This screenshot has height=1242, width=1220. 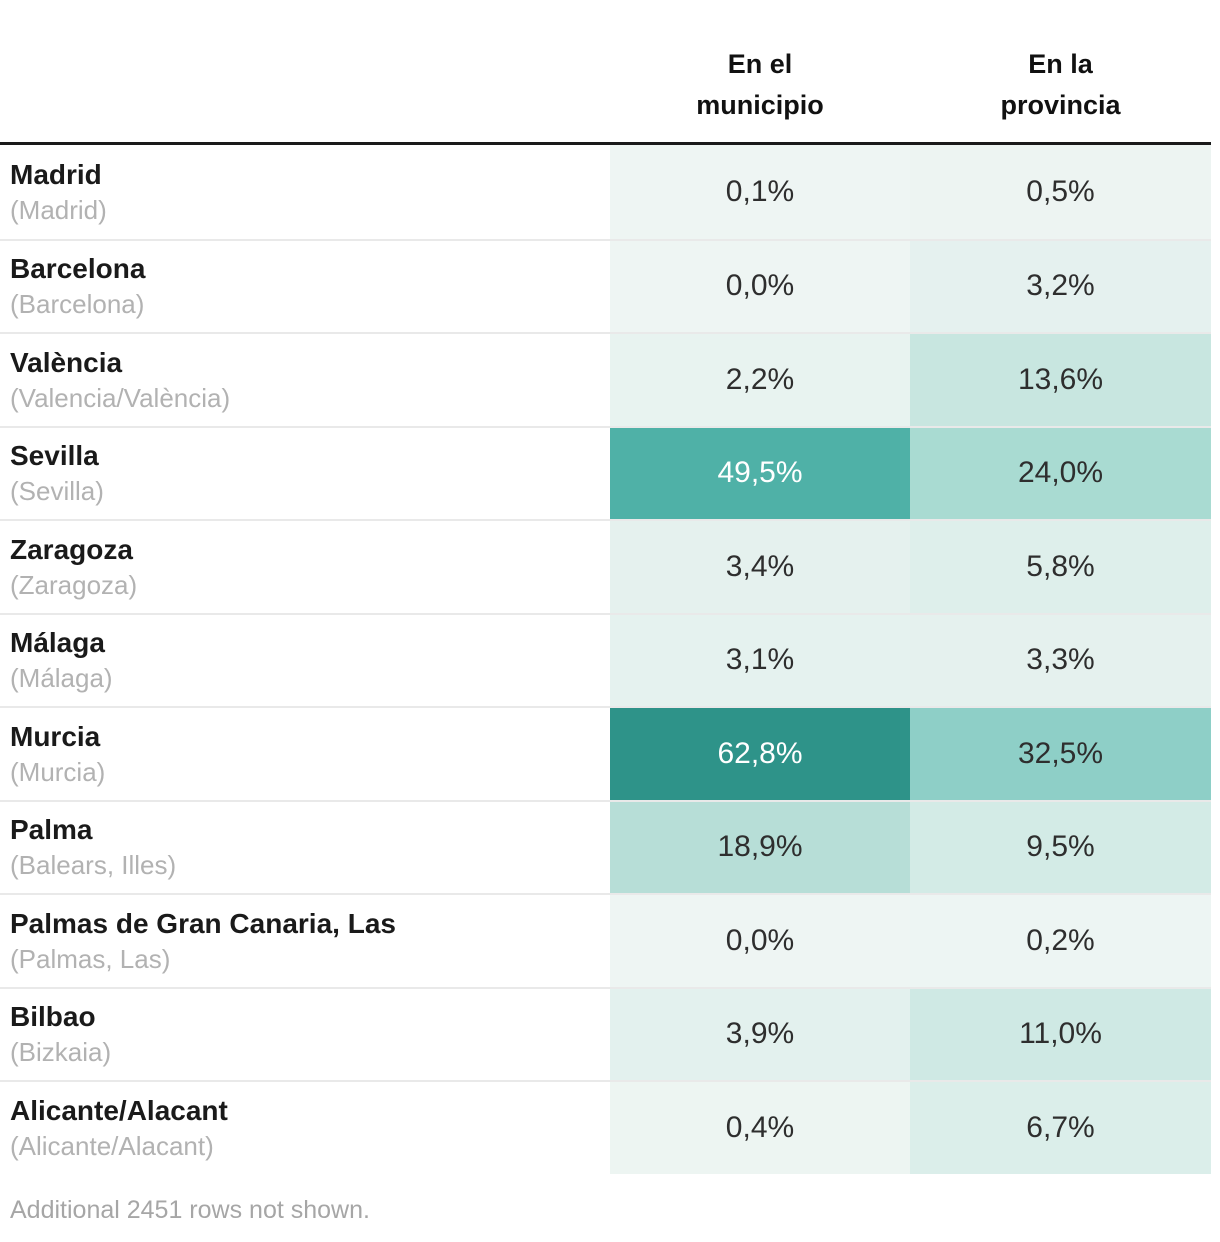 I want to click on table-row: Madrid (Madrid) 0,1% 0,5%, so click(x=605, y=192).